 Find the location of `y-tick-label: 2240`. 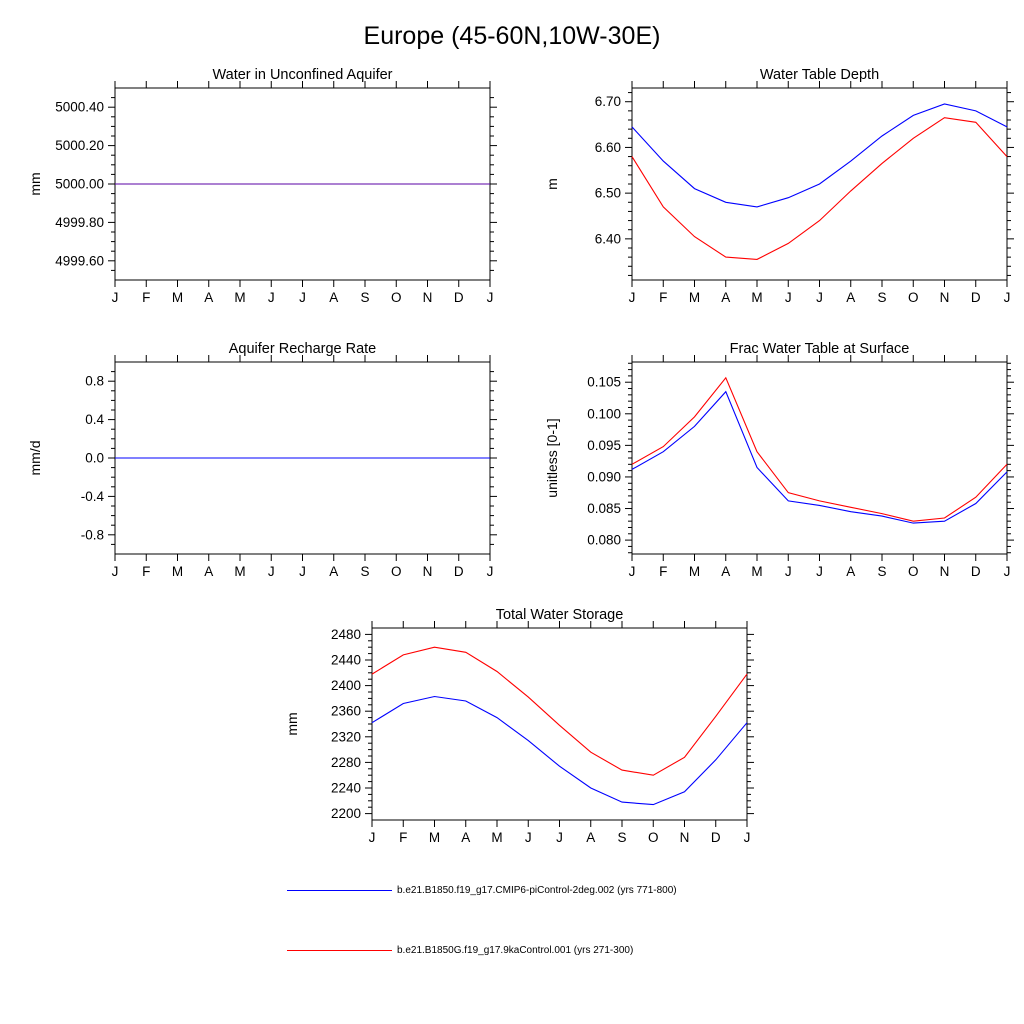

y-tick-label: 2240 is located at coordinates (346, 788).